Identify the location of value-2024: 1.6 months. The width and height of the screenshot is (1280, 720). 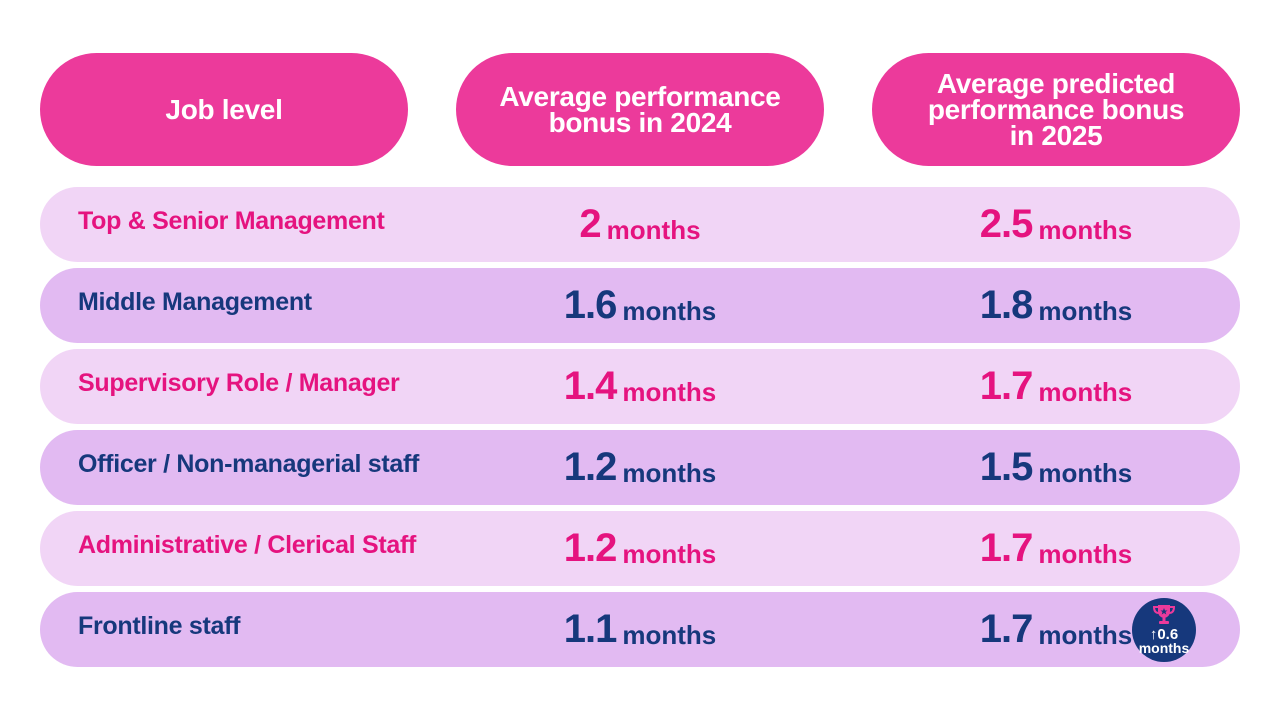
(640, 305).